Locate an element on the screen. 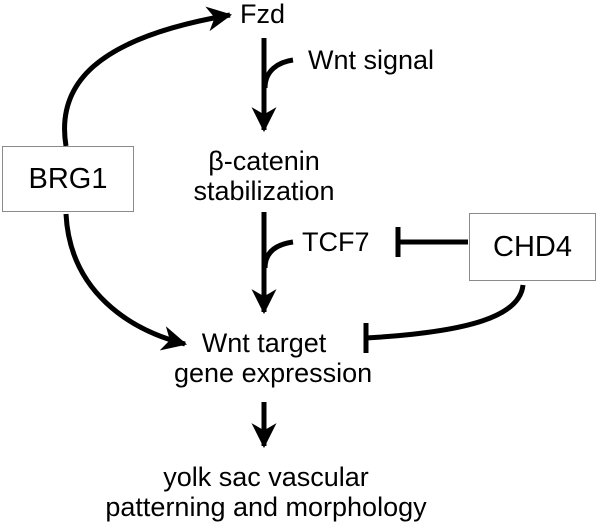  node-wnt-target-line1: Wnt target is located at coordinates (264, 343).